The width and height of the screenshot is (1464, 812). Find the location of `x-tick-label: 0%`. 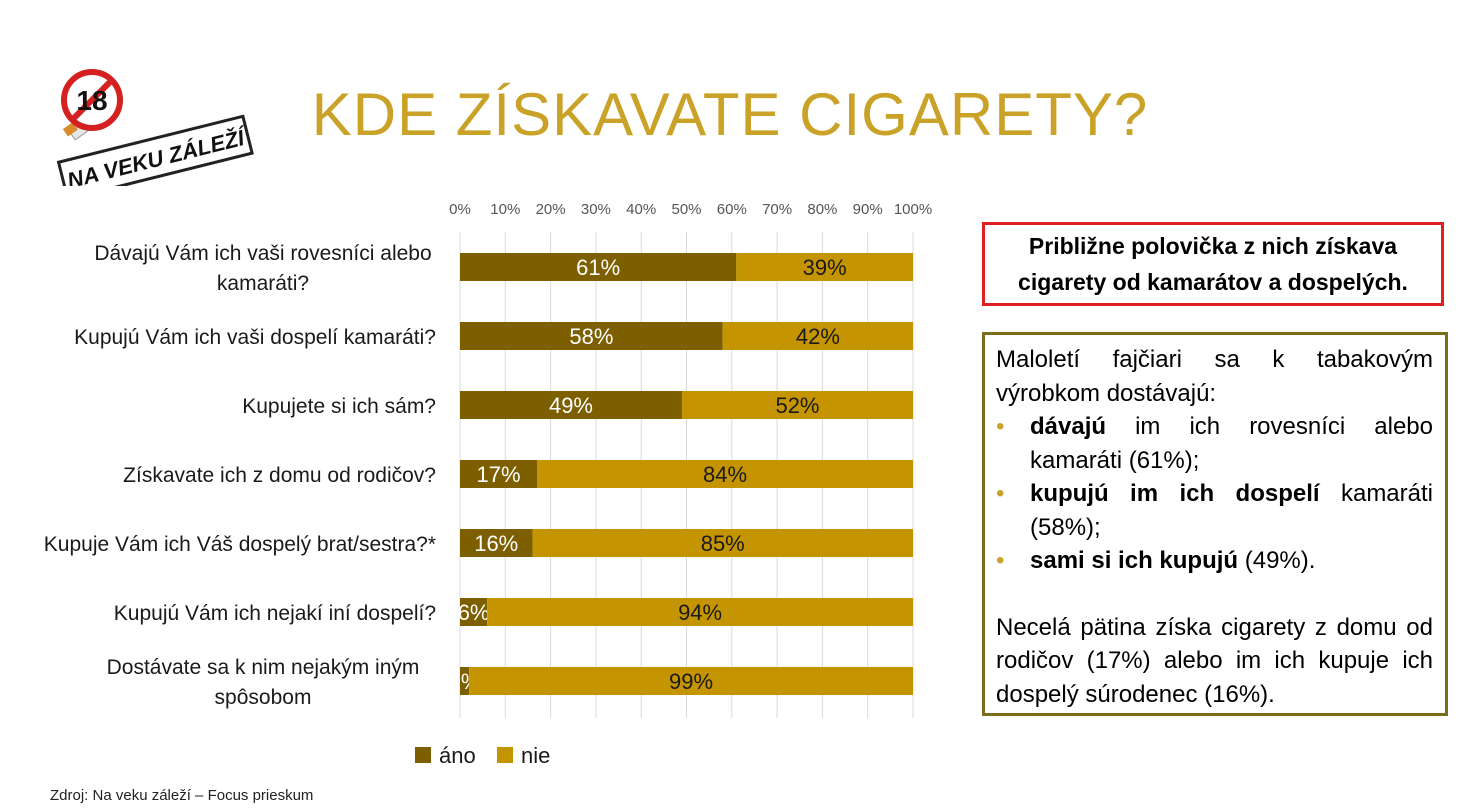

x-tick-label: 0% is located at coordinates (460, 209).